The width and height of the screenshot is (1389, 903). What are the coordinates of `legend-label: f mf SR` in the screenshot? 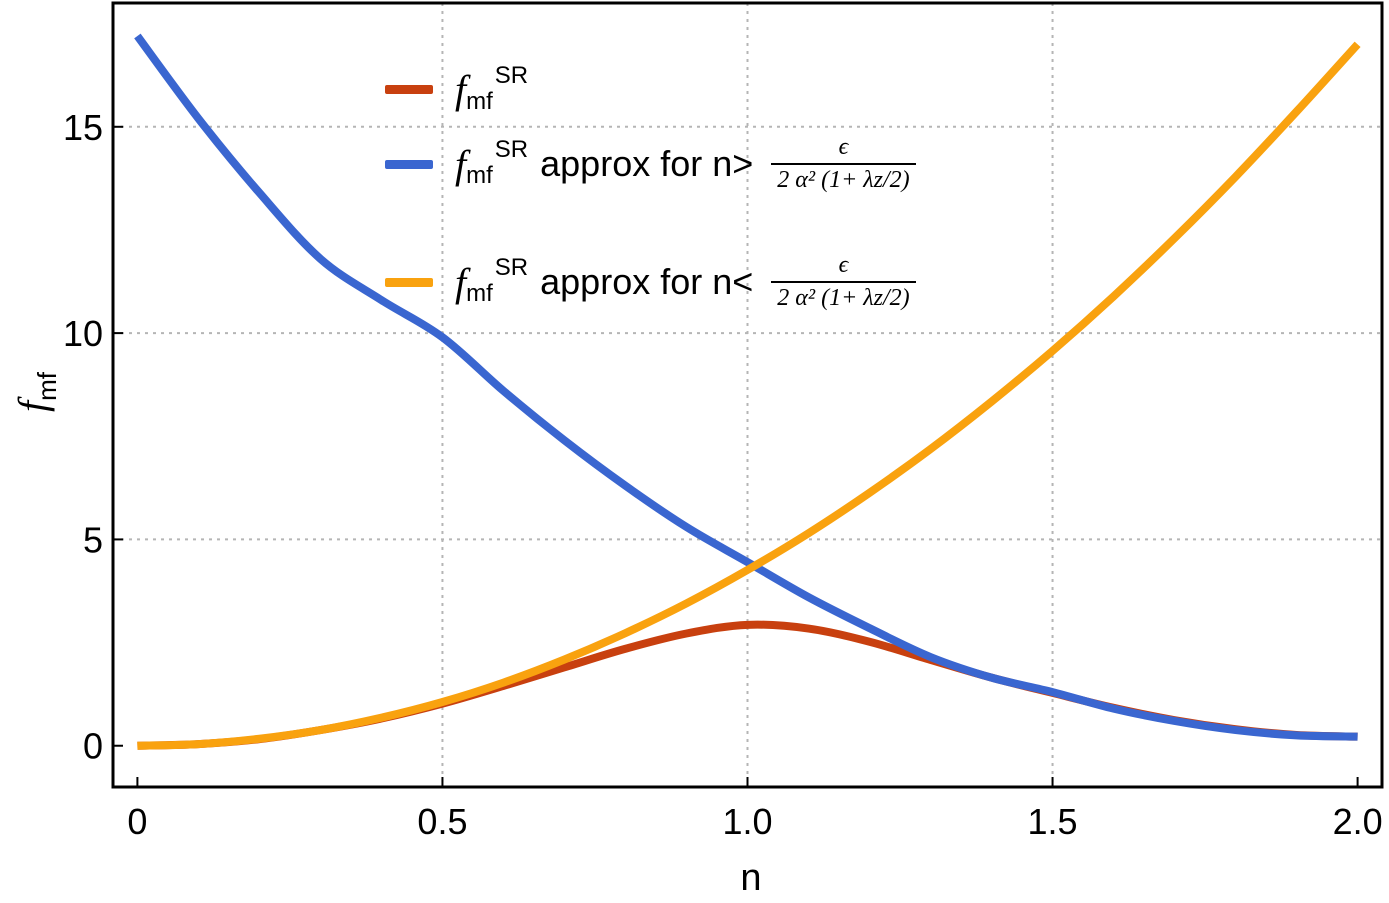 It's located at (491, 88).